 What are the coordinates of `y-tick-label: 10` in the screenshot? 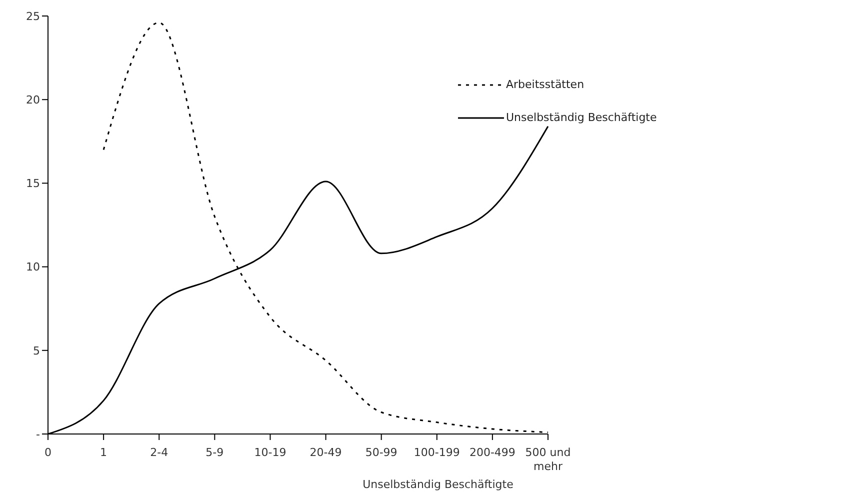 It's located at (33, 267).